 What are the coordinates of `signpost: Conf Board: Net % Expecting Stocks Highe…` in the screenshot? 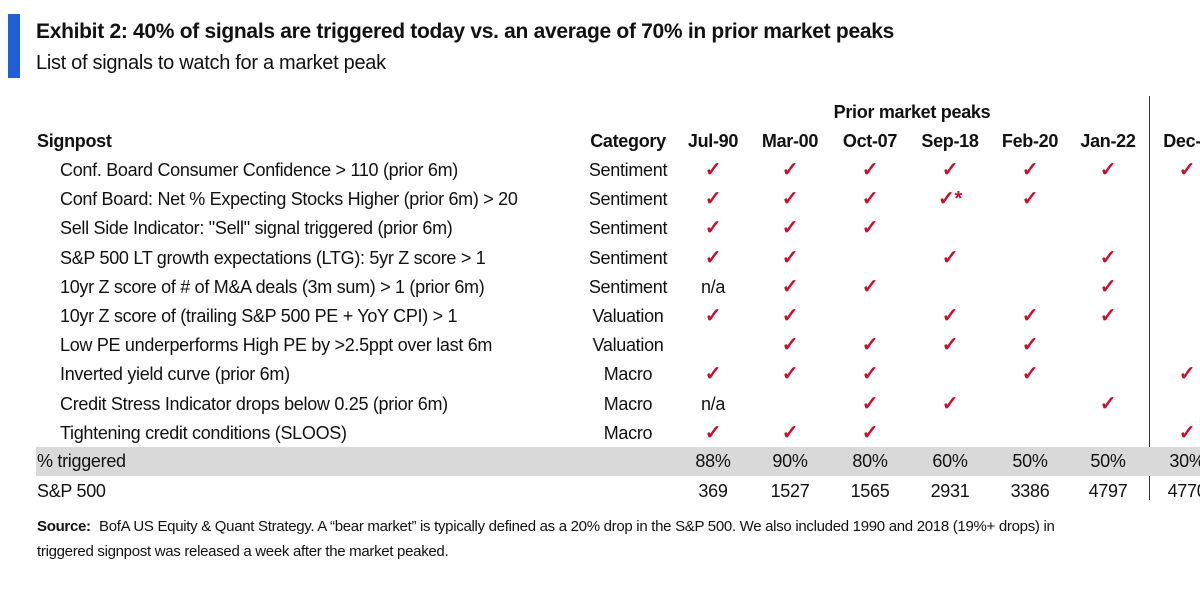 It's located at (289, 199).